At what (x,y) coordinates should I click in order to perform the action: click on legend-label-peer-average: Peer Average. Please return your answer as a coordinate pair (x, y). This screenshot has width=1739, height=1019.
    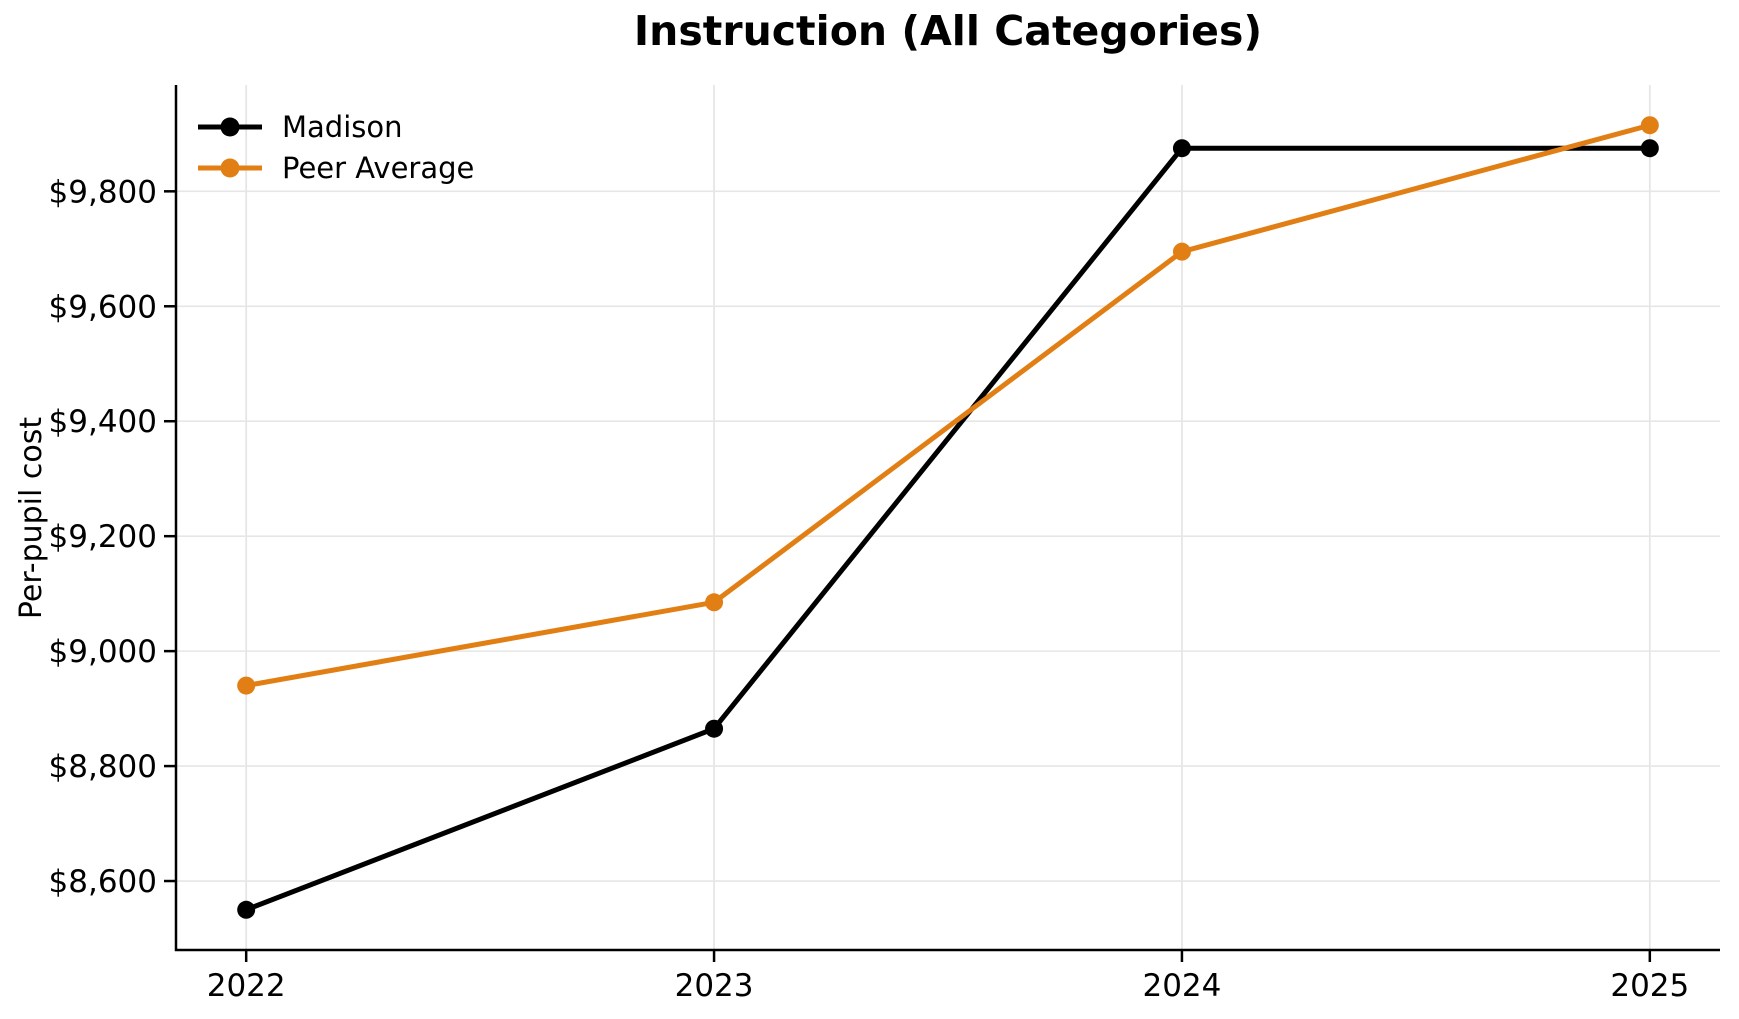
    Looking at the image, I should click on (378, 168).